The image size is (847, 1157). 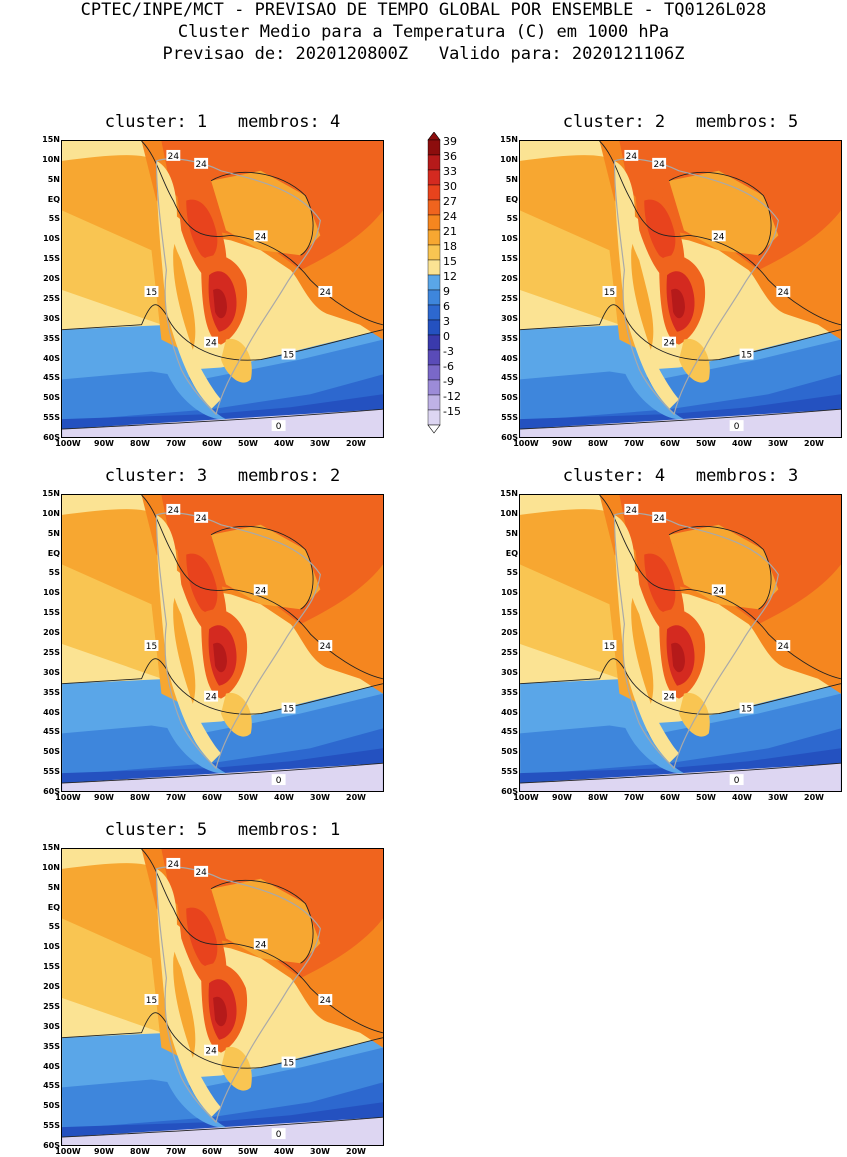 I want to click on colorbar-label: 36, so click(x=450, y=156).